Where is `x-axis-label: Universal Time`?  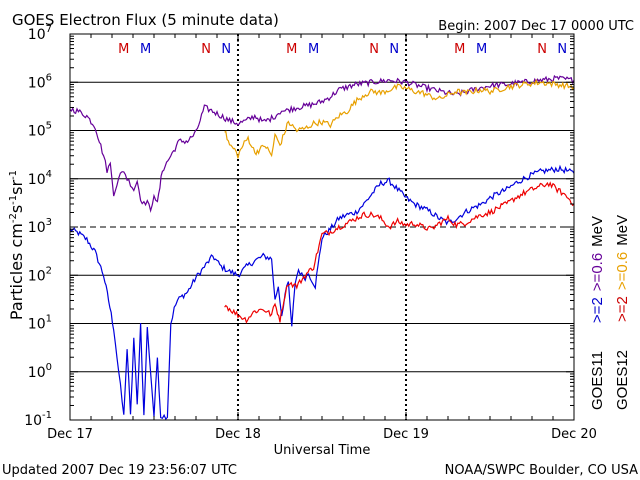 x-axis-label: Universal Time is located at coordinates (322, 450).